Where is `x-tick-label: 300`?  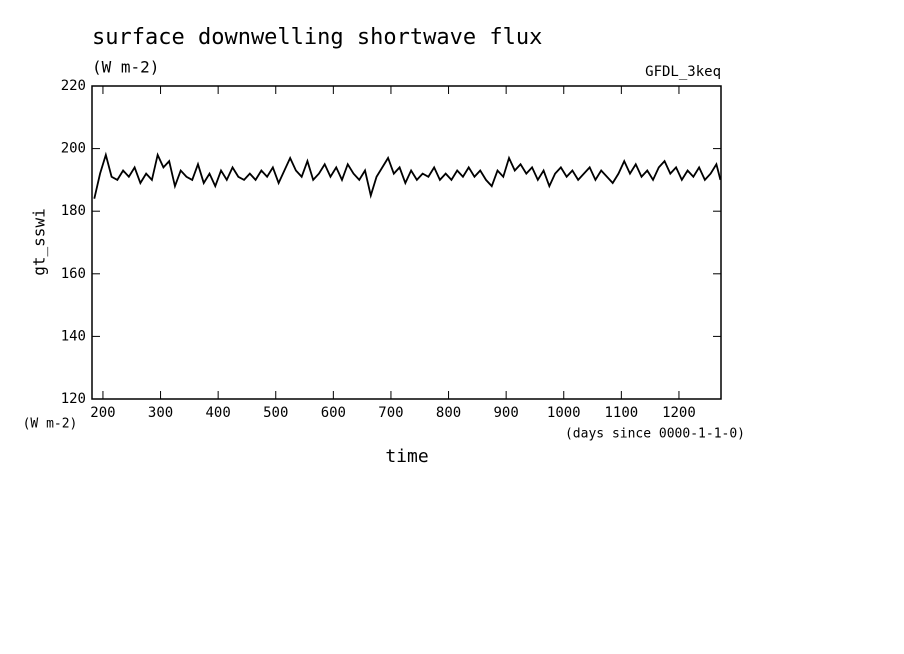 x-tick-label: 300 is located at coordinates (160, 413).